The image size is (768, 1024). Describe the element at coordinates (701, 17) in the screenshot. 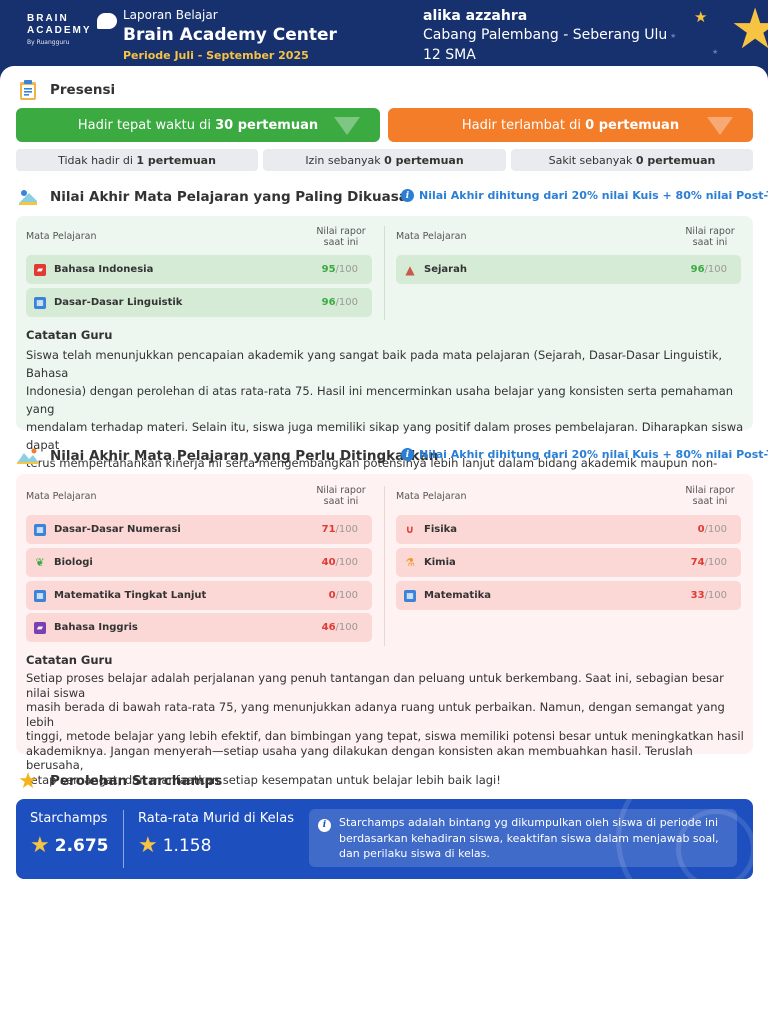

I see `small-star-icon: ★` at that location.